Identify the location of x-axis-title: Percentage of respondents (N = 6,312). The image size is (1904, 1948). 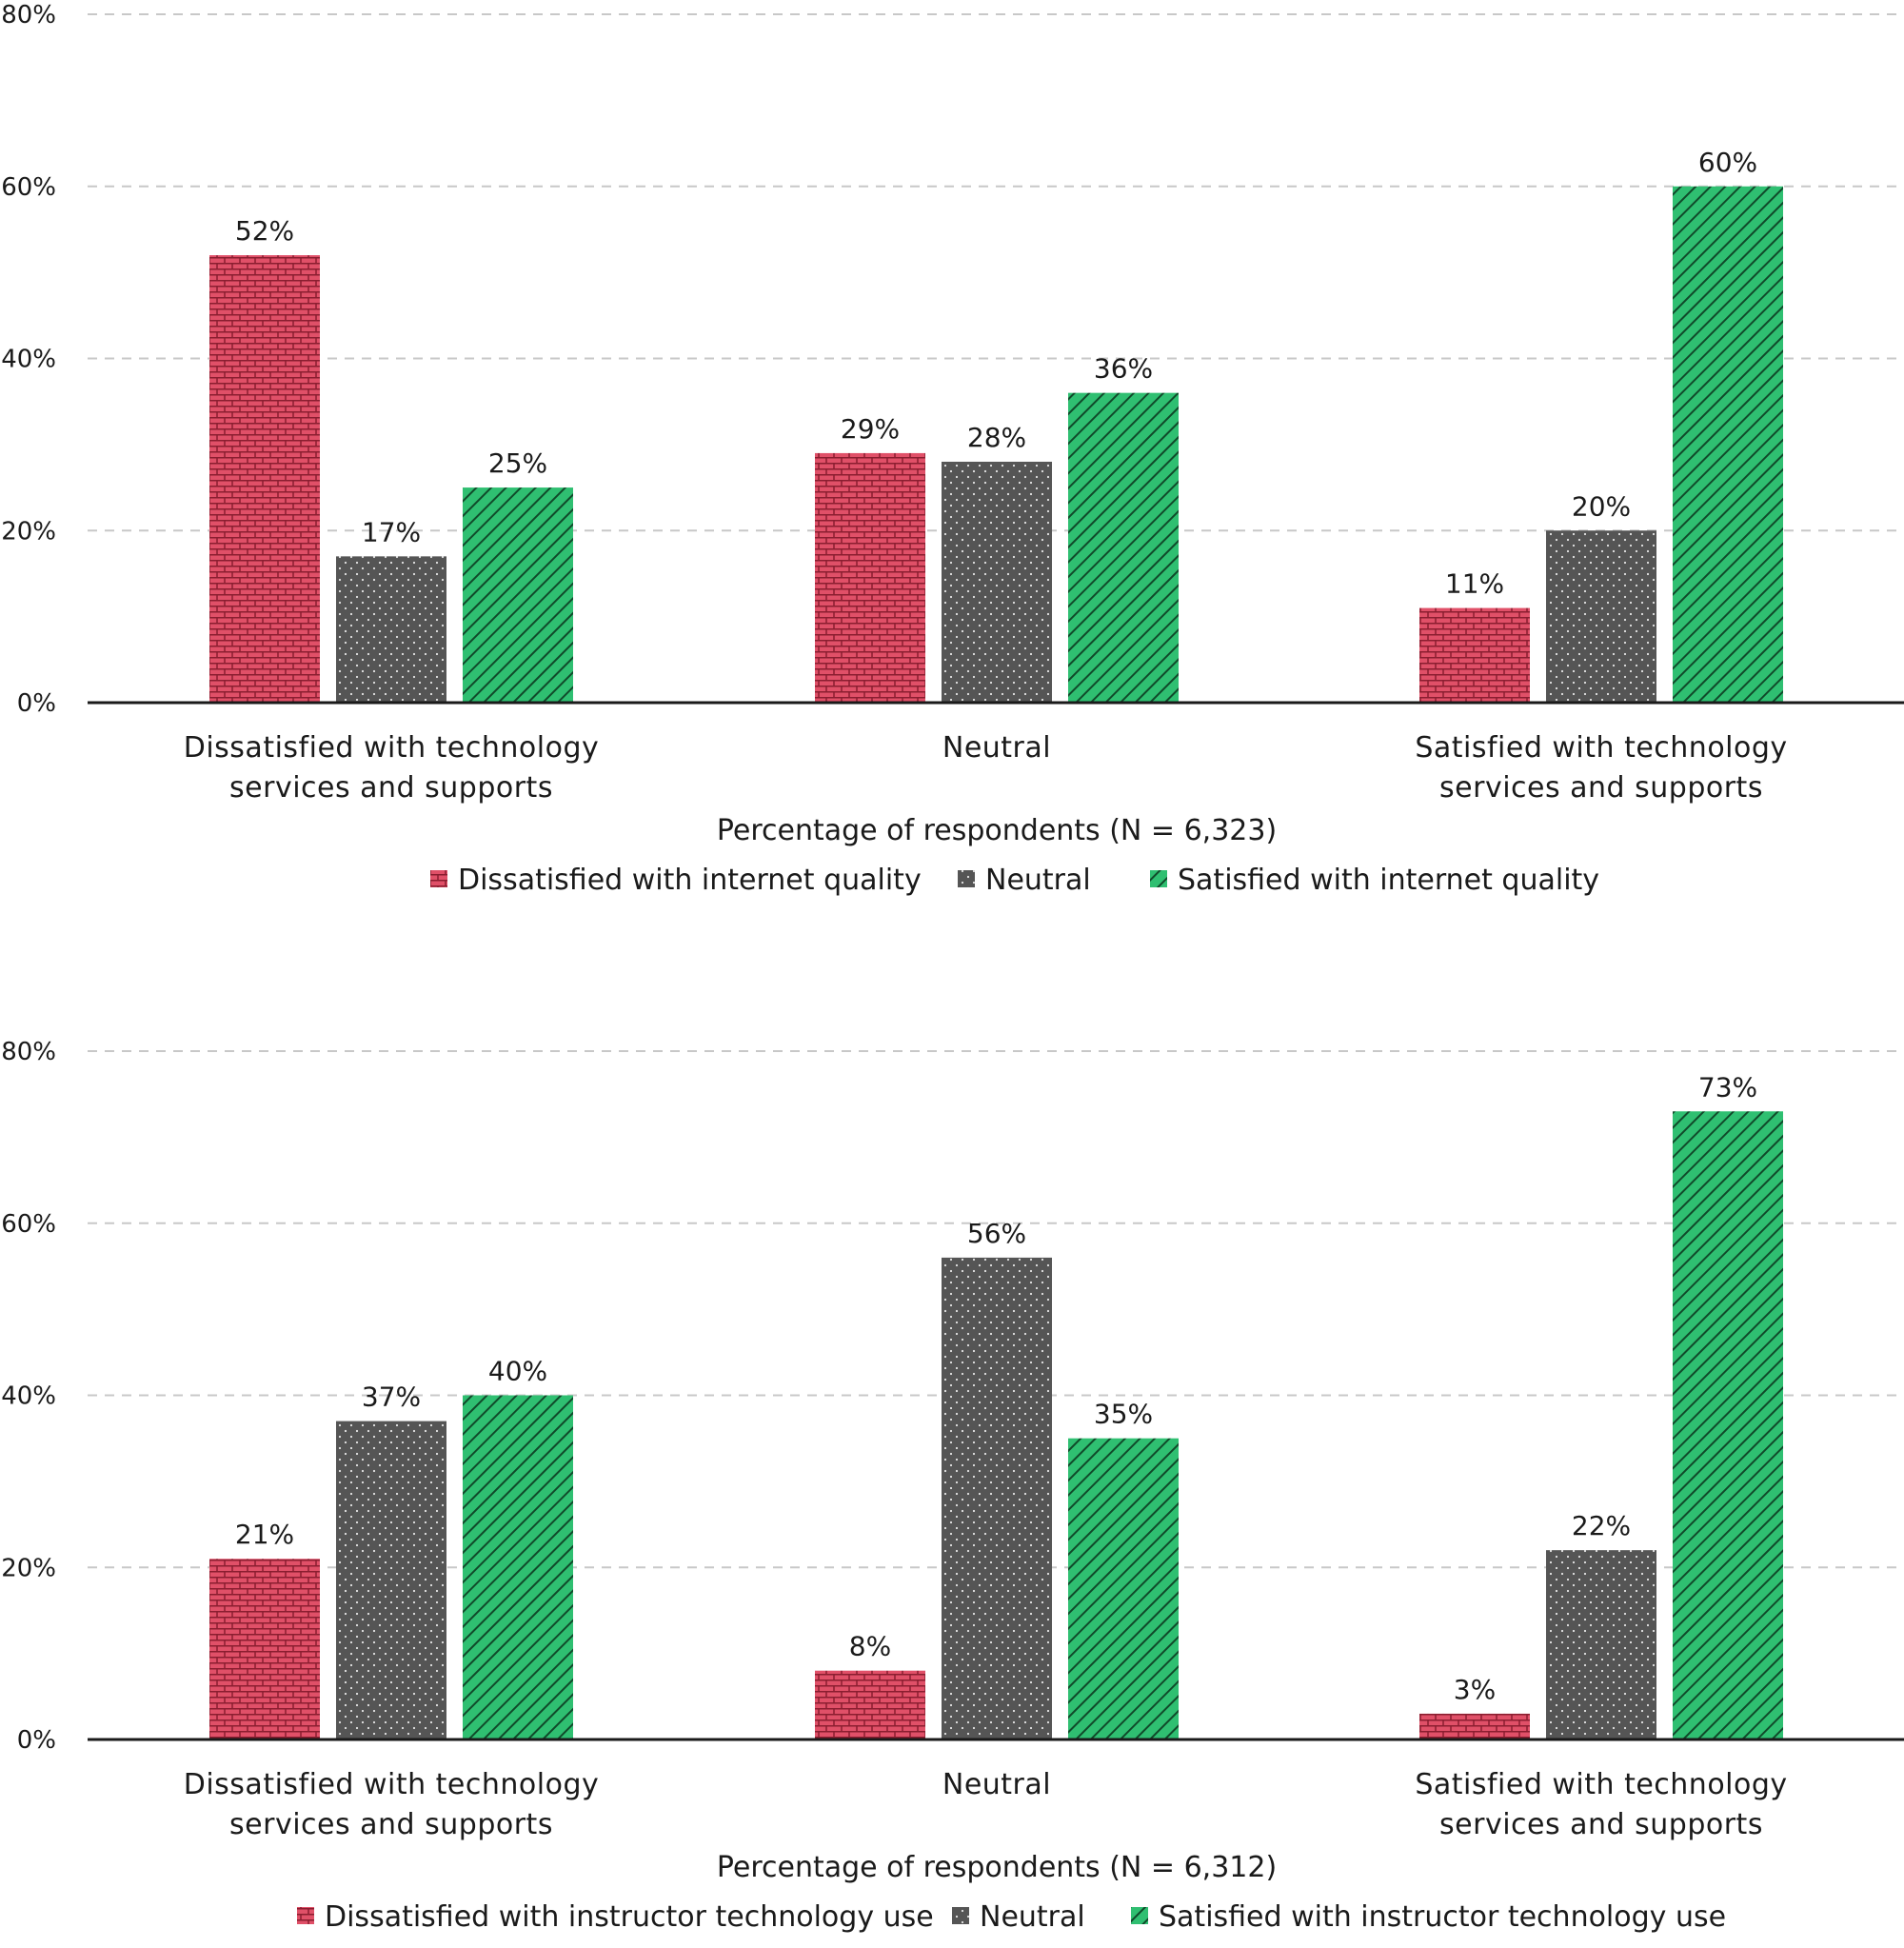
(997, 1867).